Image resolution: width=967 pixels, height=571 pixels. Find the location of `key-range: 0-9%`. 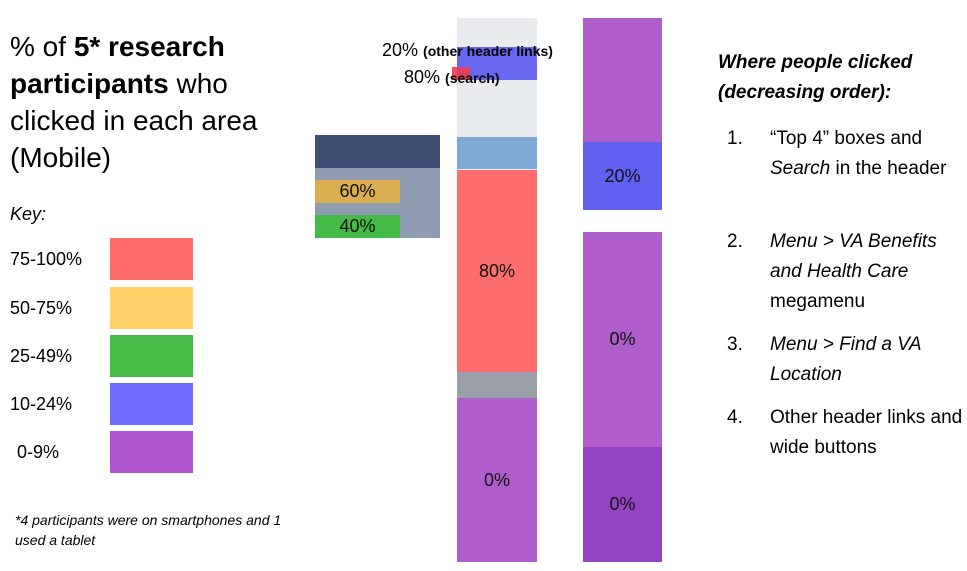

key-range: 0-9% is located at coordinates (38, 452).